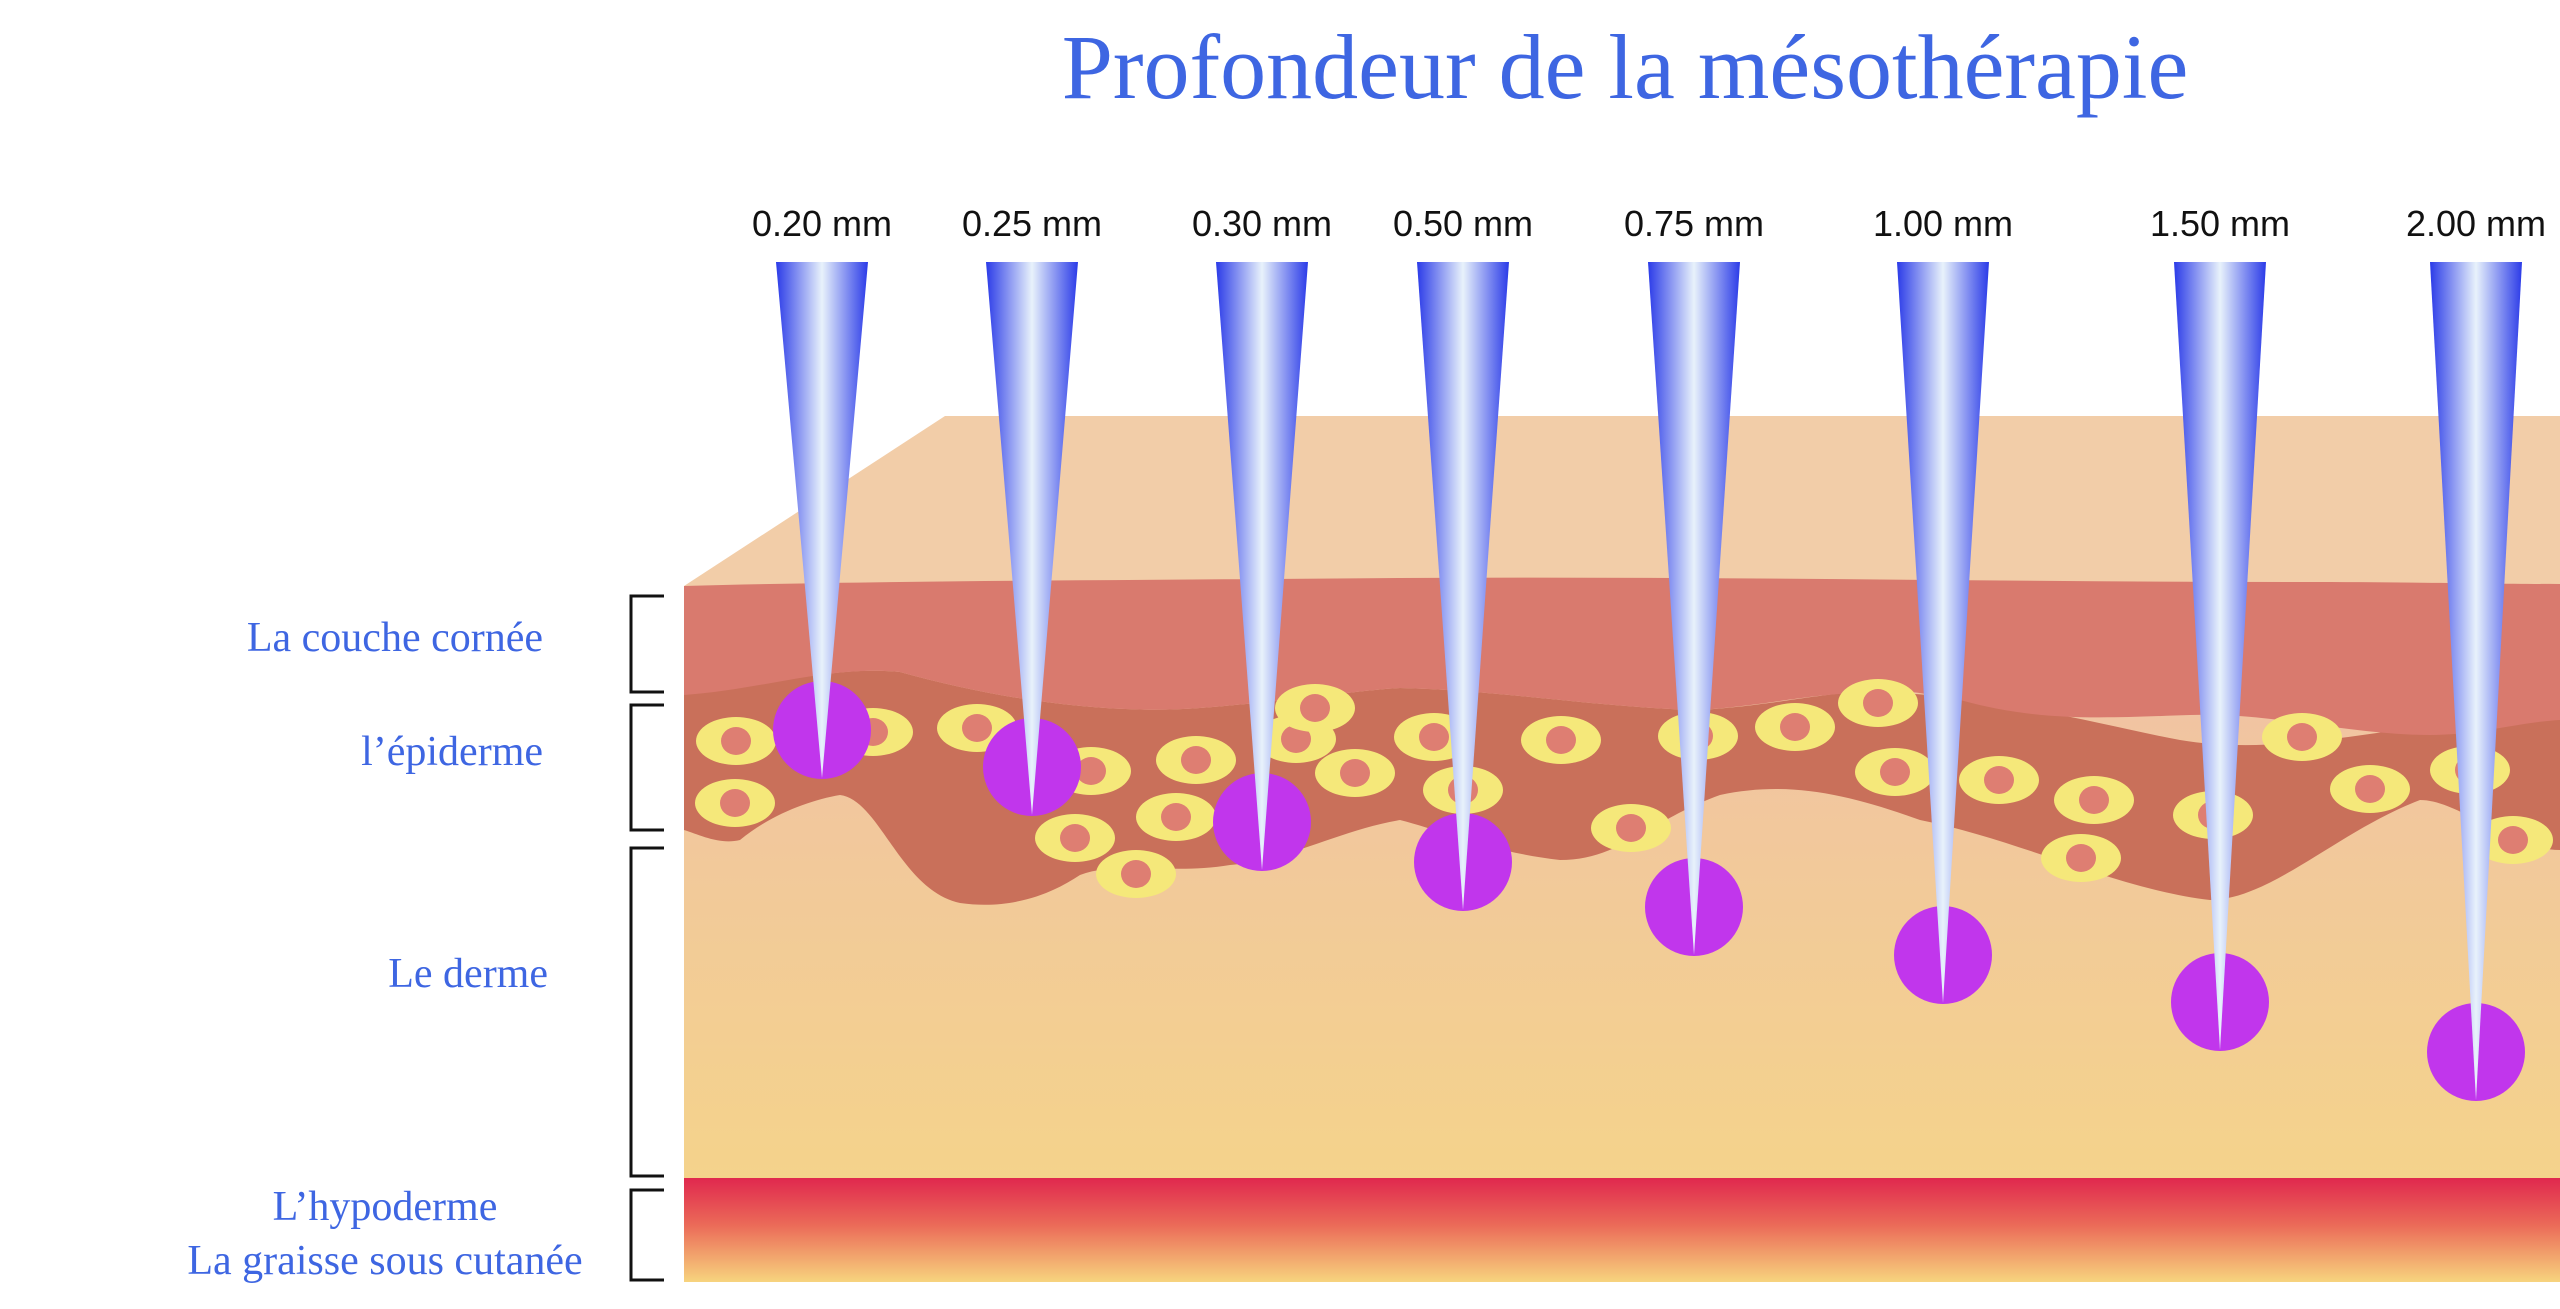 Image resolution: width=2560 pixels, height=1309 pixels. What do you see at coordinates (1622, 501) in the screenshot?
I see `skin-top-surface` at bounding box center [1622, 501].